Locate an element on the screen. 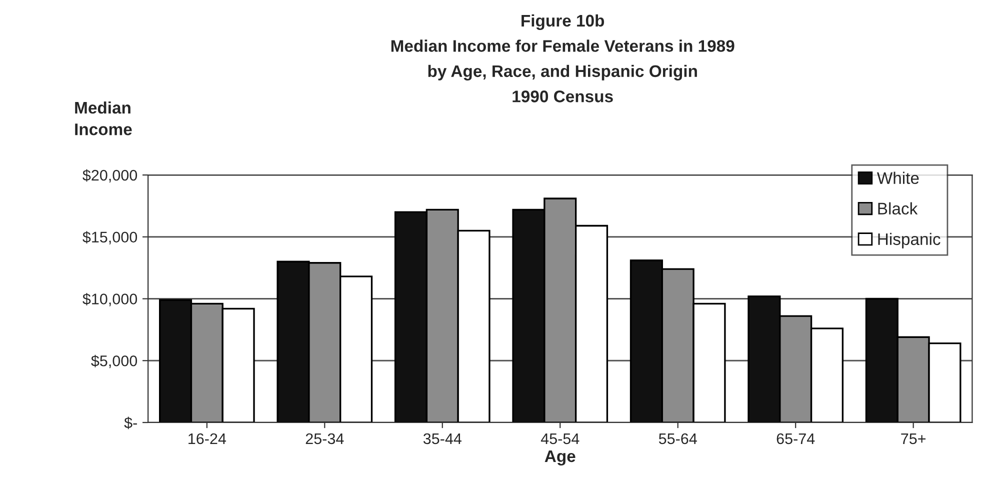  x-tick-label: 55-64 is located at coordinates (677, 438).